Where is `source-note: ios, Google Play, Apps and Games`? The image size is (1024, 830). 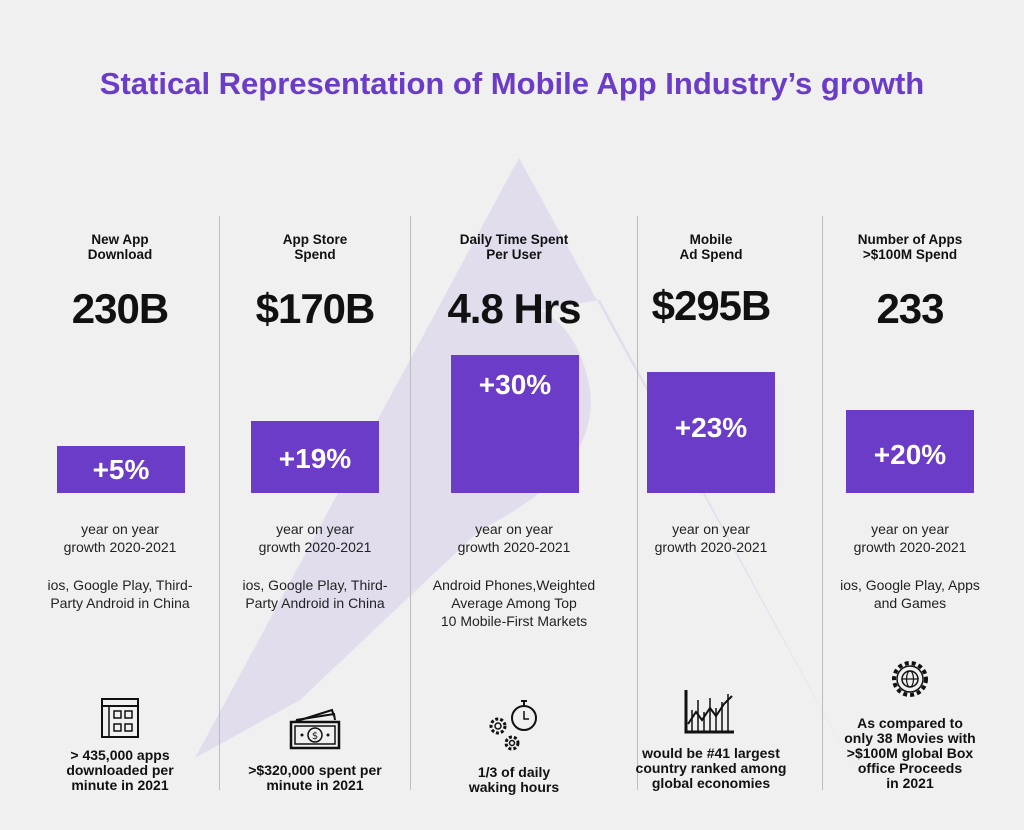 source-note: ios, Google Play, Apps and Games is located at coordinates (910, 594).